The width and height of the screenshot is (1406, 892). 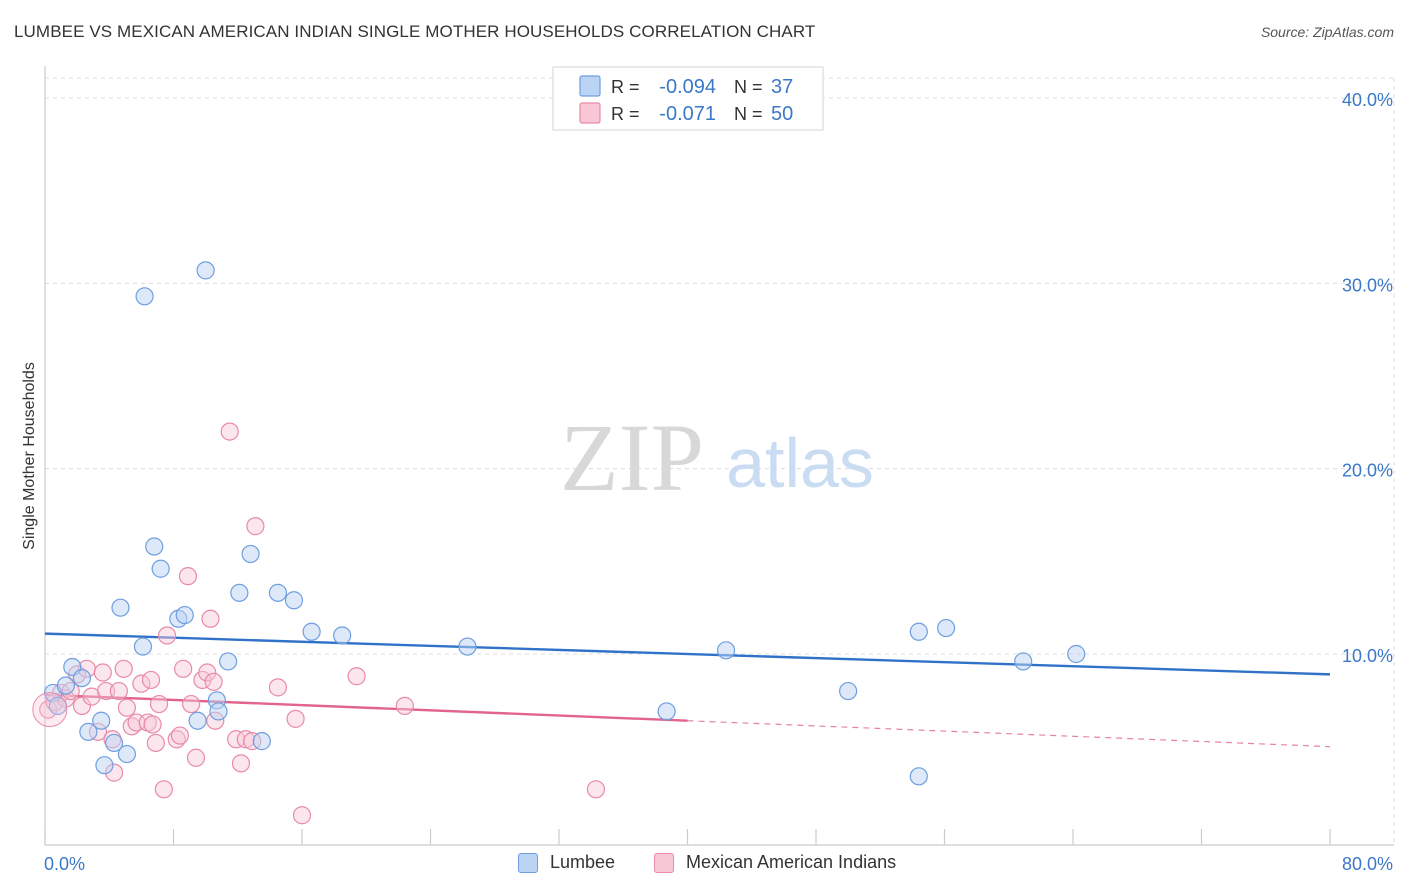 What do you see at coordinates (1367, 471) in the screenshot?
I see `y-tick-label: 20.0%` at bounding box center [1367, 471].